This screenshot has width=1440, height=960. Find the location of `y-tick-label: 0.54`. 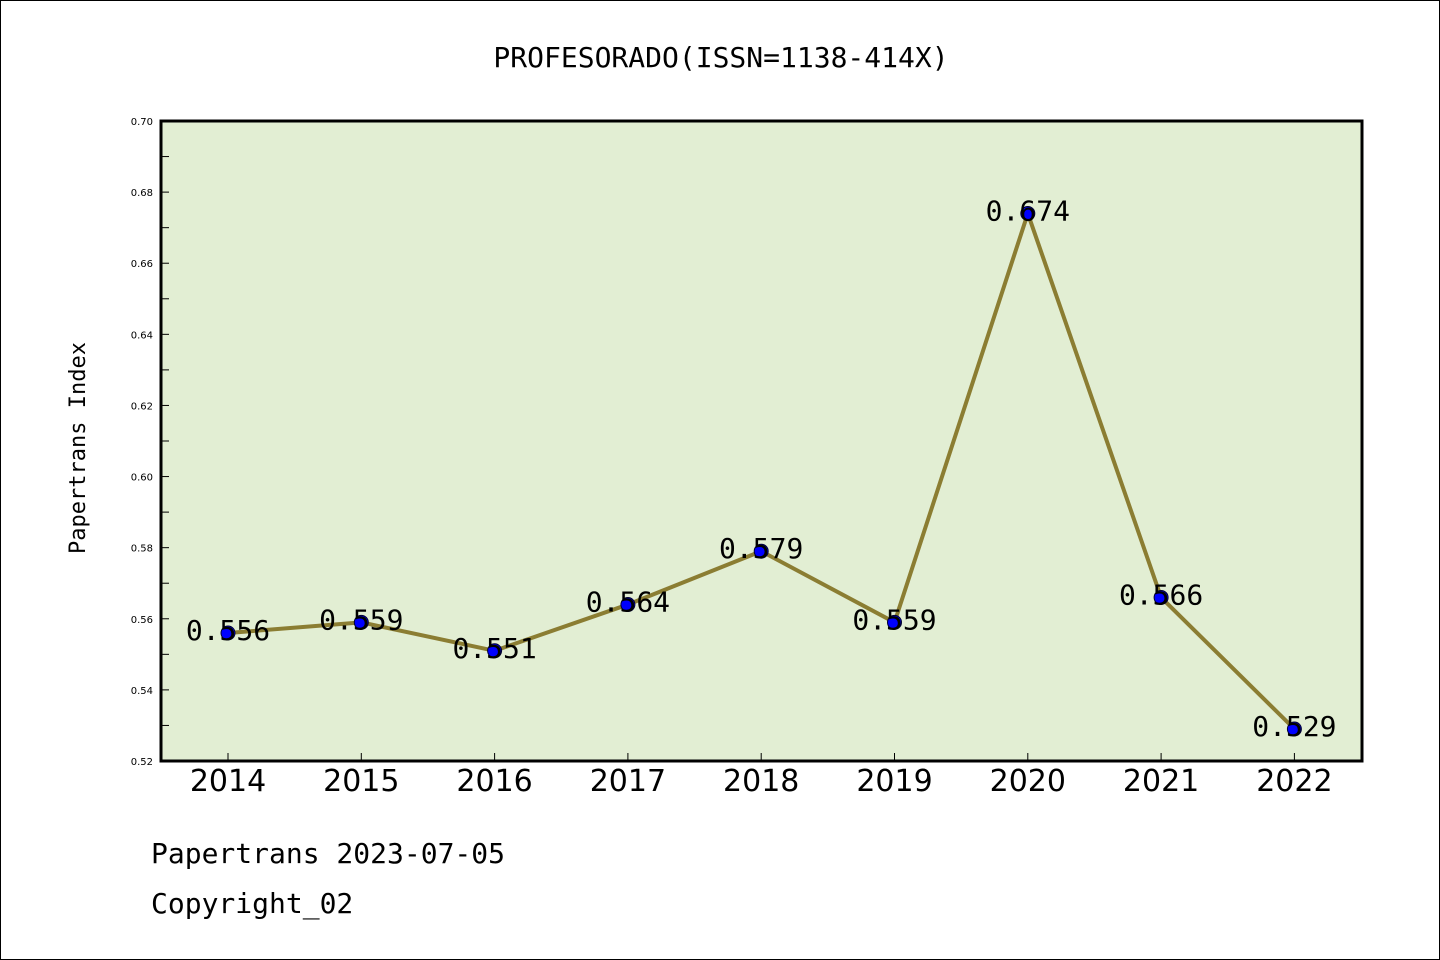

y-tick-label: 0.54 is located at coordinates (142, 691).